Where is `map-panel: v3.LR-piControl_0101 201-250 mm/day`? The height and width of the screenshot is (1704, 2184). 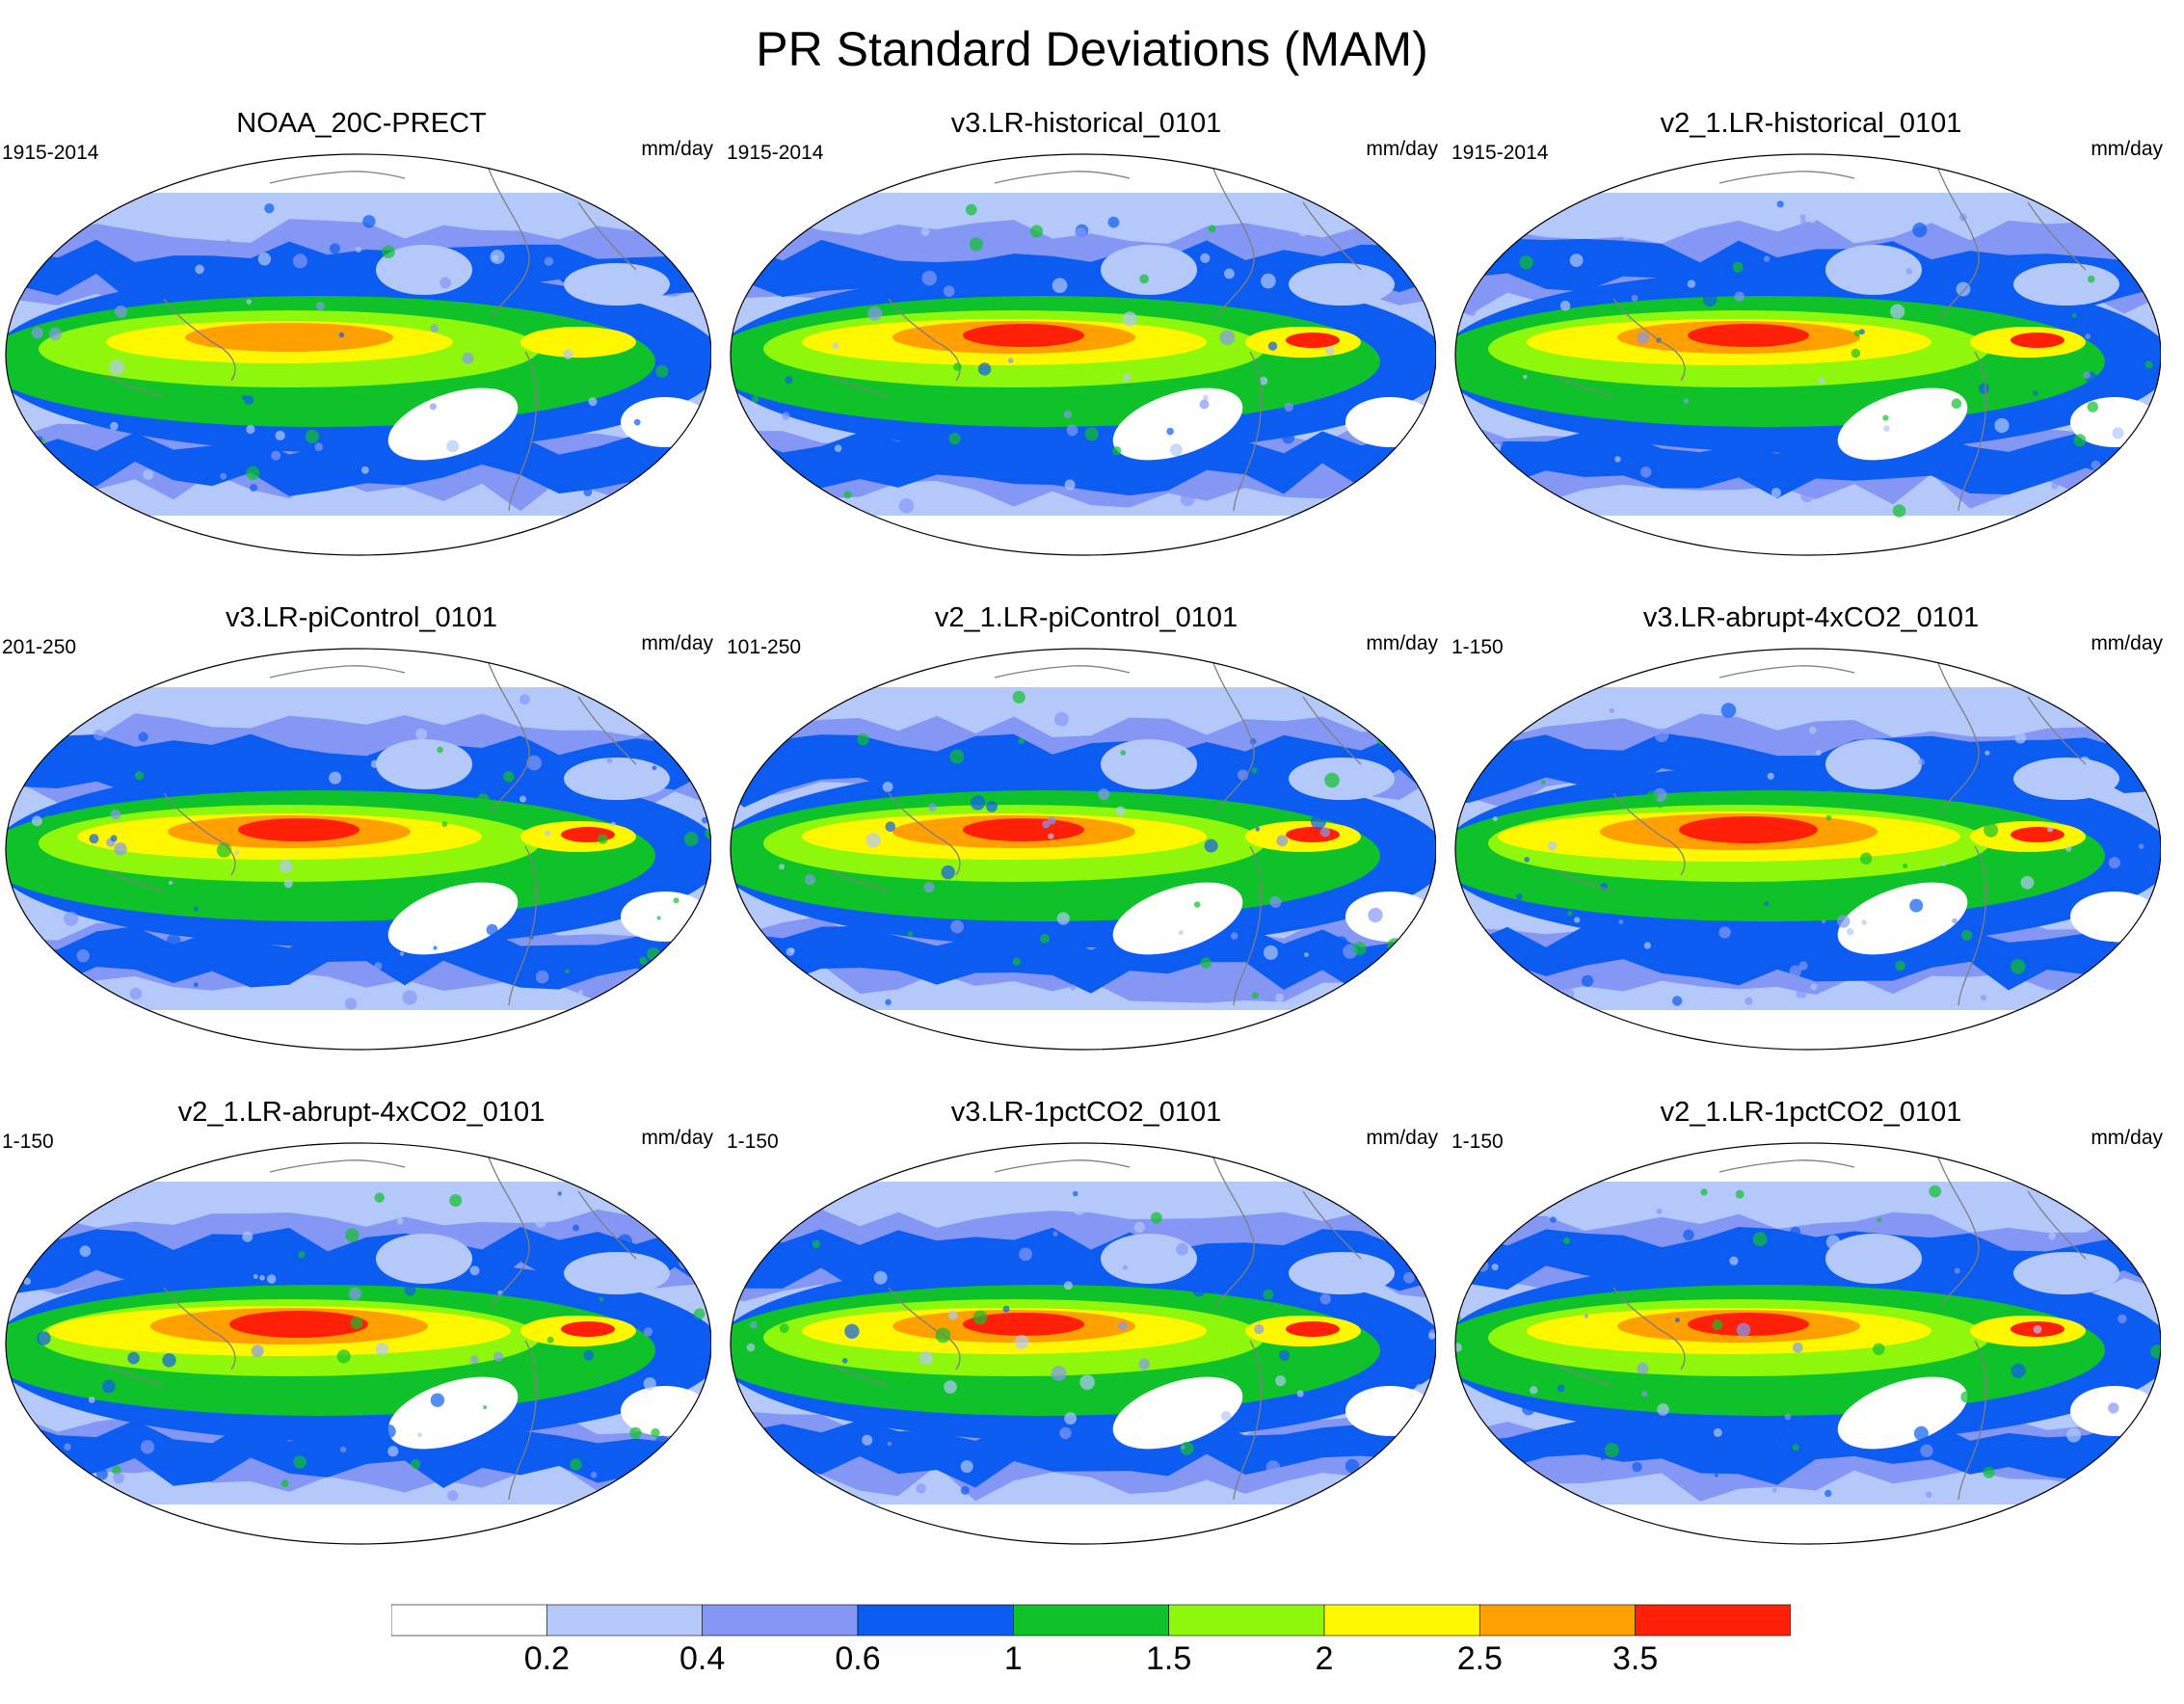
map-panel: v3.LR-piControl_0101 201-250 mm/day is located at coordinates (361, 843).